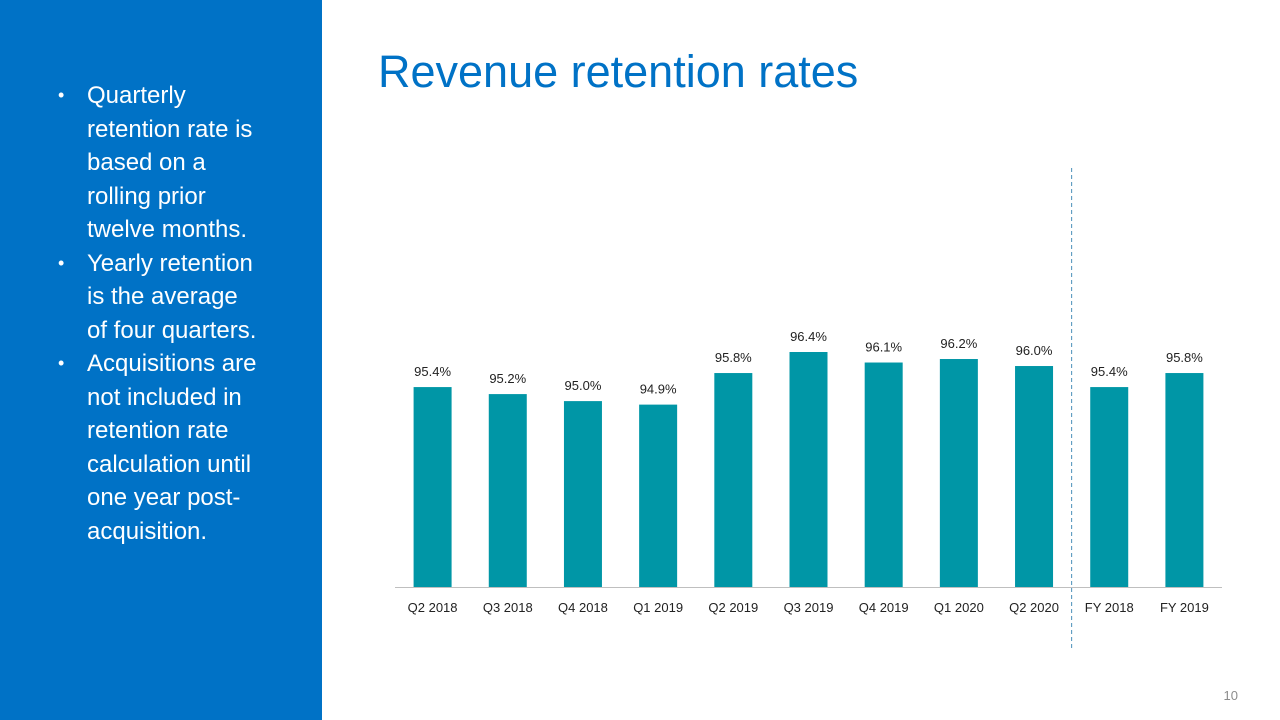 The height and width of the screenshot is (720, 1280). I want to click on x-tick-label: Q4 2018, so click(583, 607).